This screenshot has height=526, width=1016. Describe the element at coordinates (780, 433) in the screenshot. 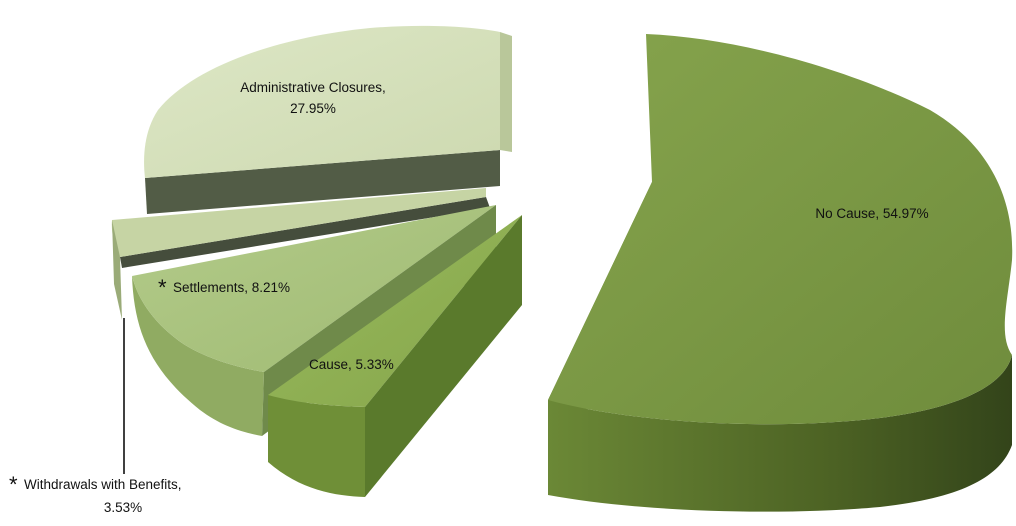

I see `slice-no-cause-side` at that location.